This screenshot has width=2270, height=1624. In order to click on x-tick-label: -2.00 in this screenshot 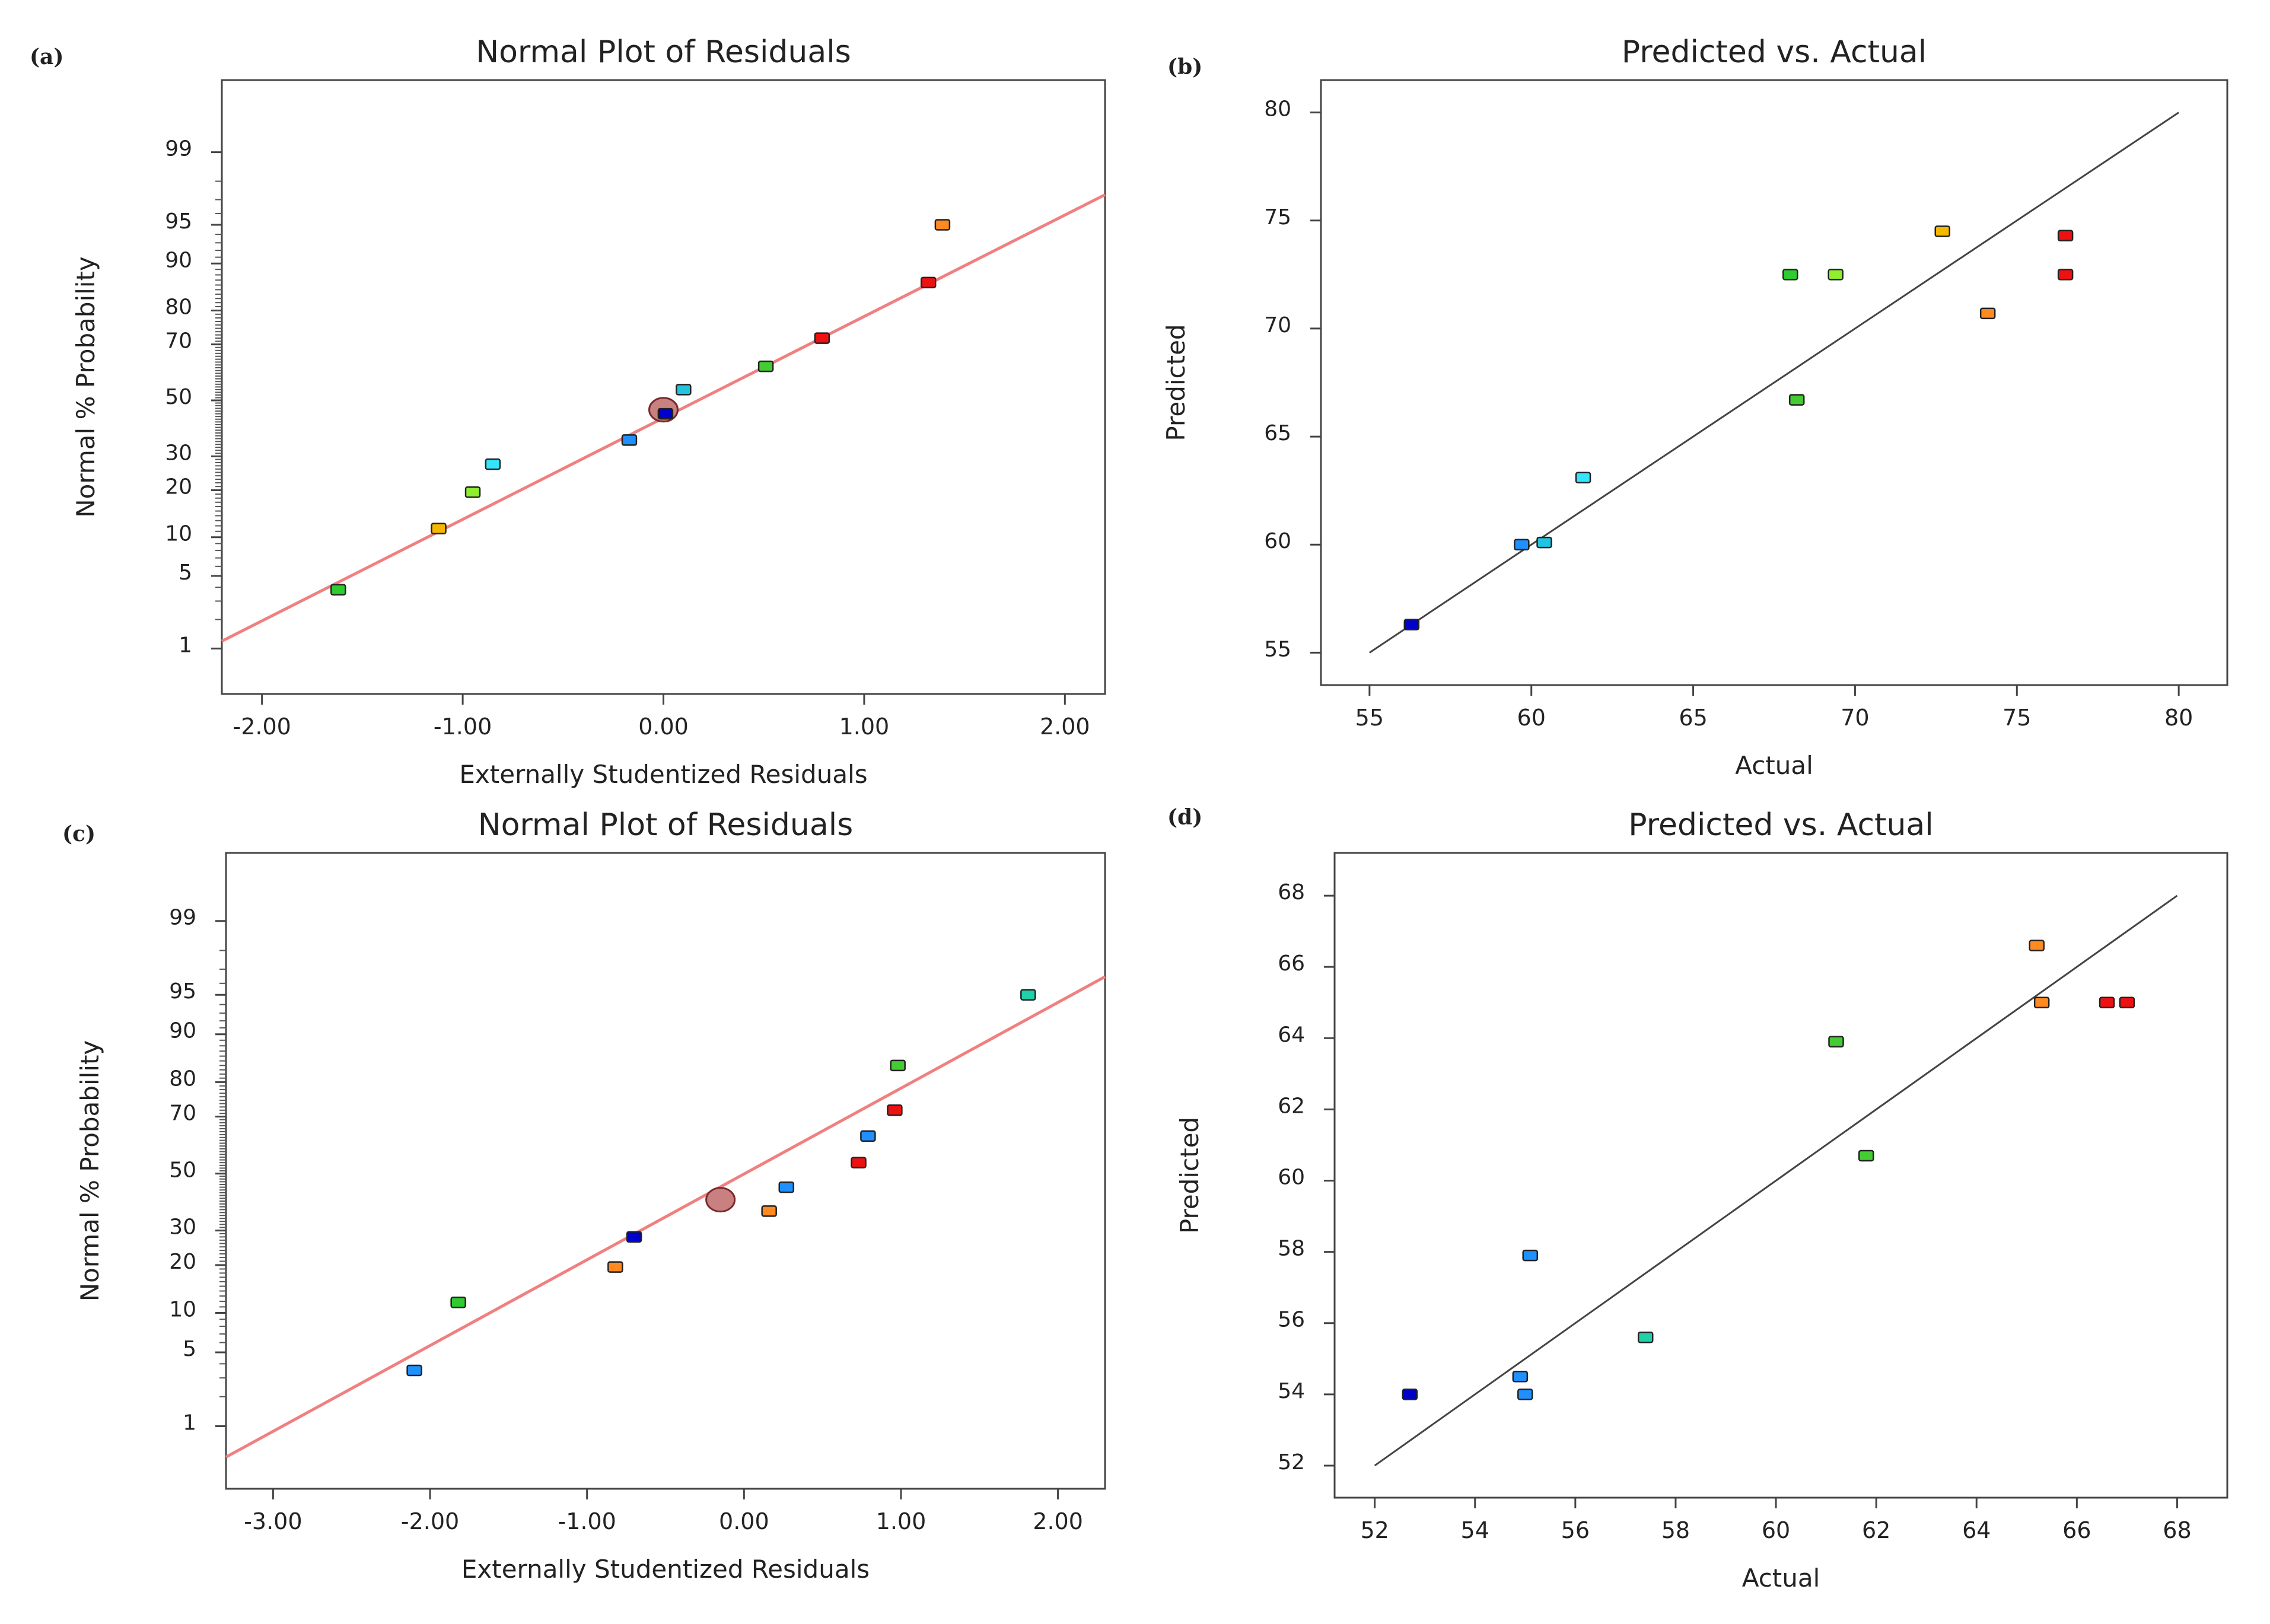, I will do `click(430, 1521)`.